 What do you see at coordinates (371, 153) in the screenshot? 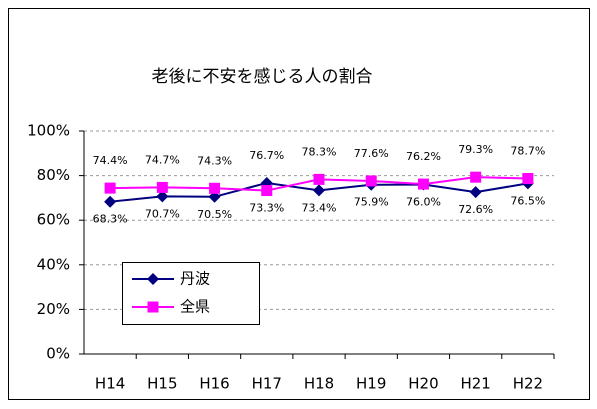
I see `value-label: 77.6%` at bounding box center [371, 153].